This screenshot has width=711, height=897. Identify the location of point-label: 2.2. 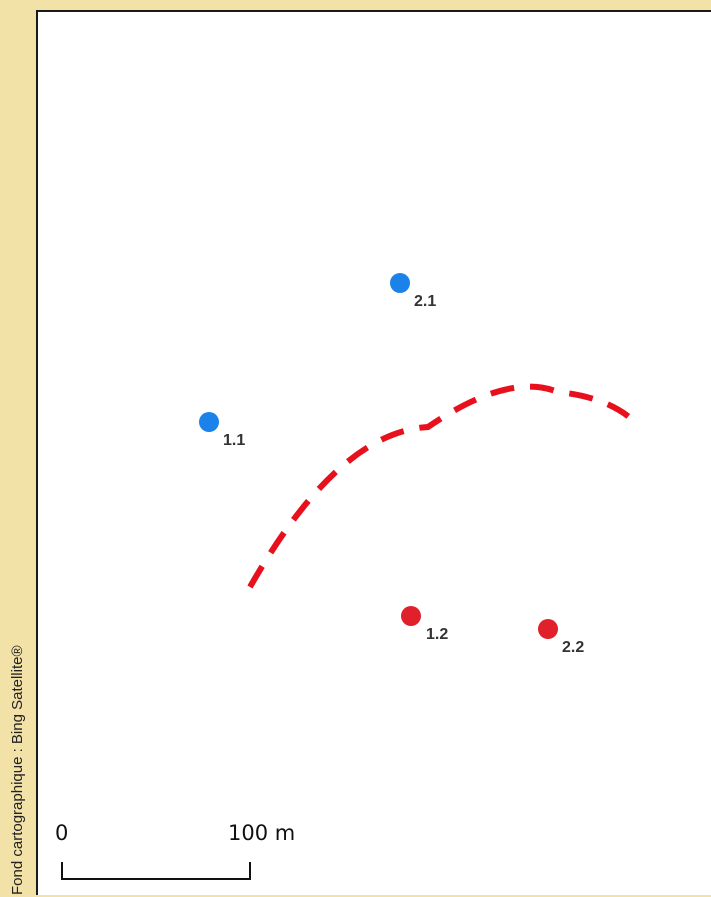
(573, 647).